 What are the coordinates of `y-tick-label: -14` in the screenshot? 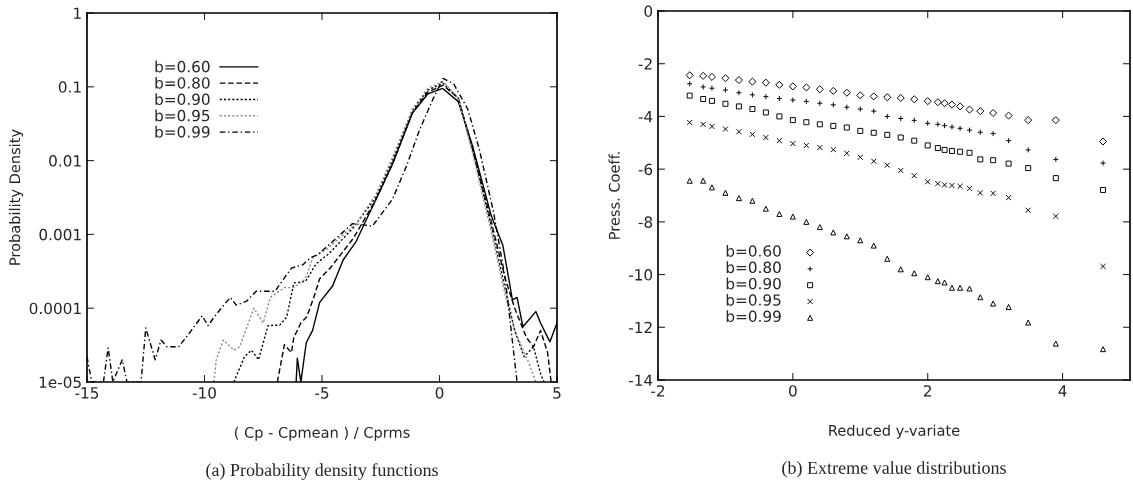 It's located at (640, 380).